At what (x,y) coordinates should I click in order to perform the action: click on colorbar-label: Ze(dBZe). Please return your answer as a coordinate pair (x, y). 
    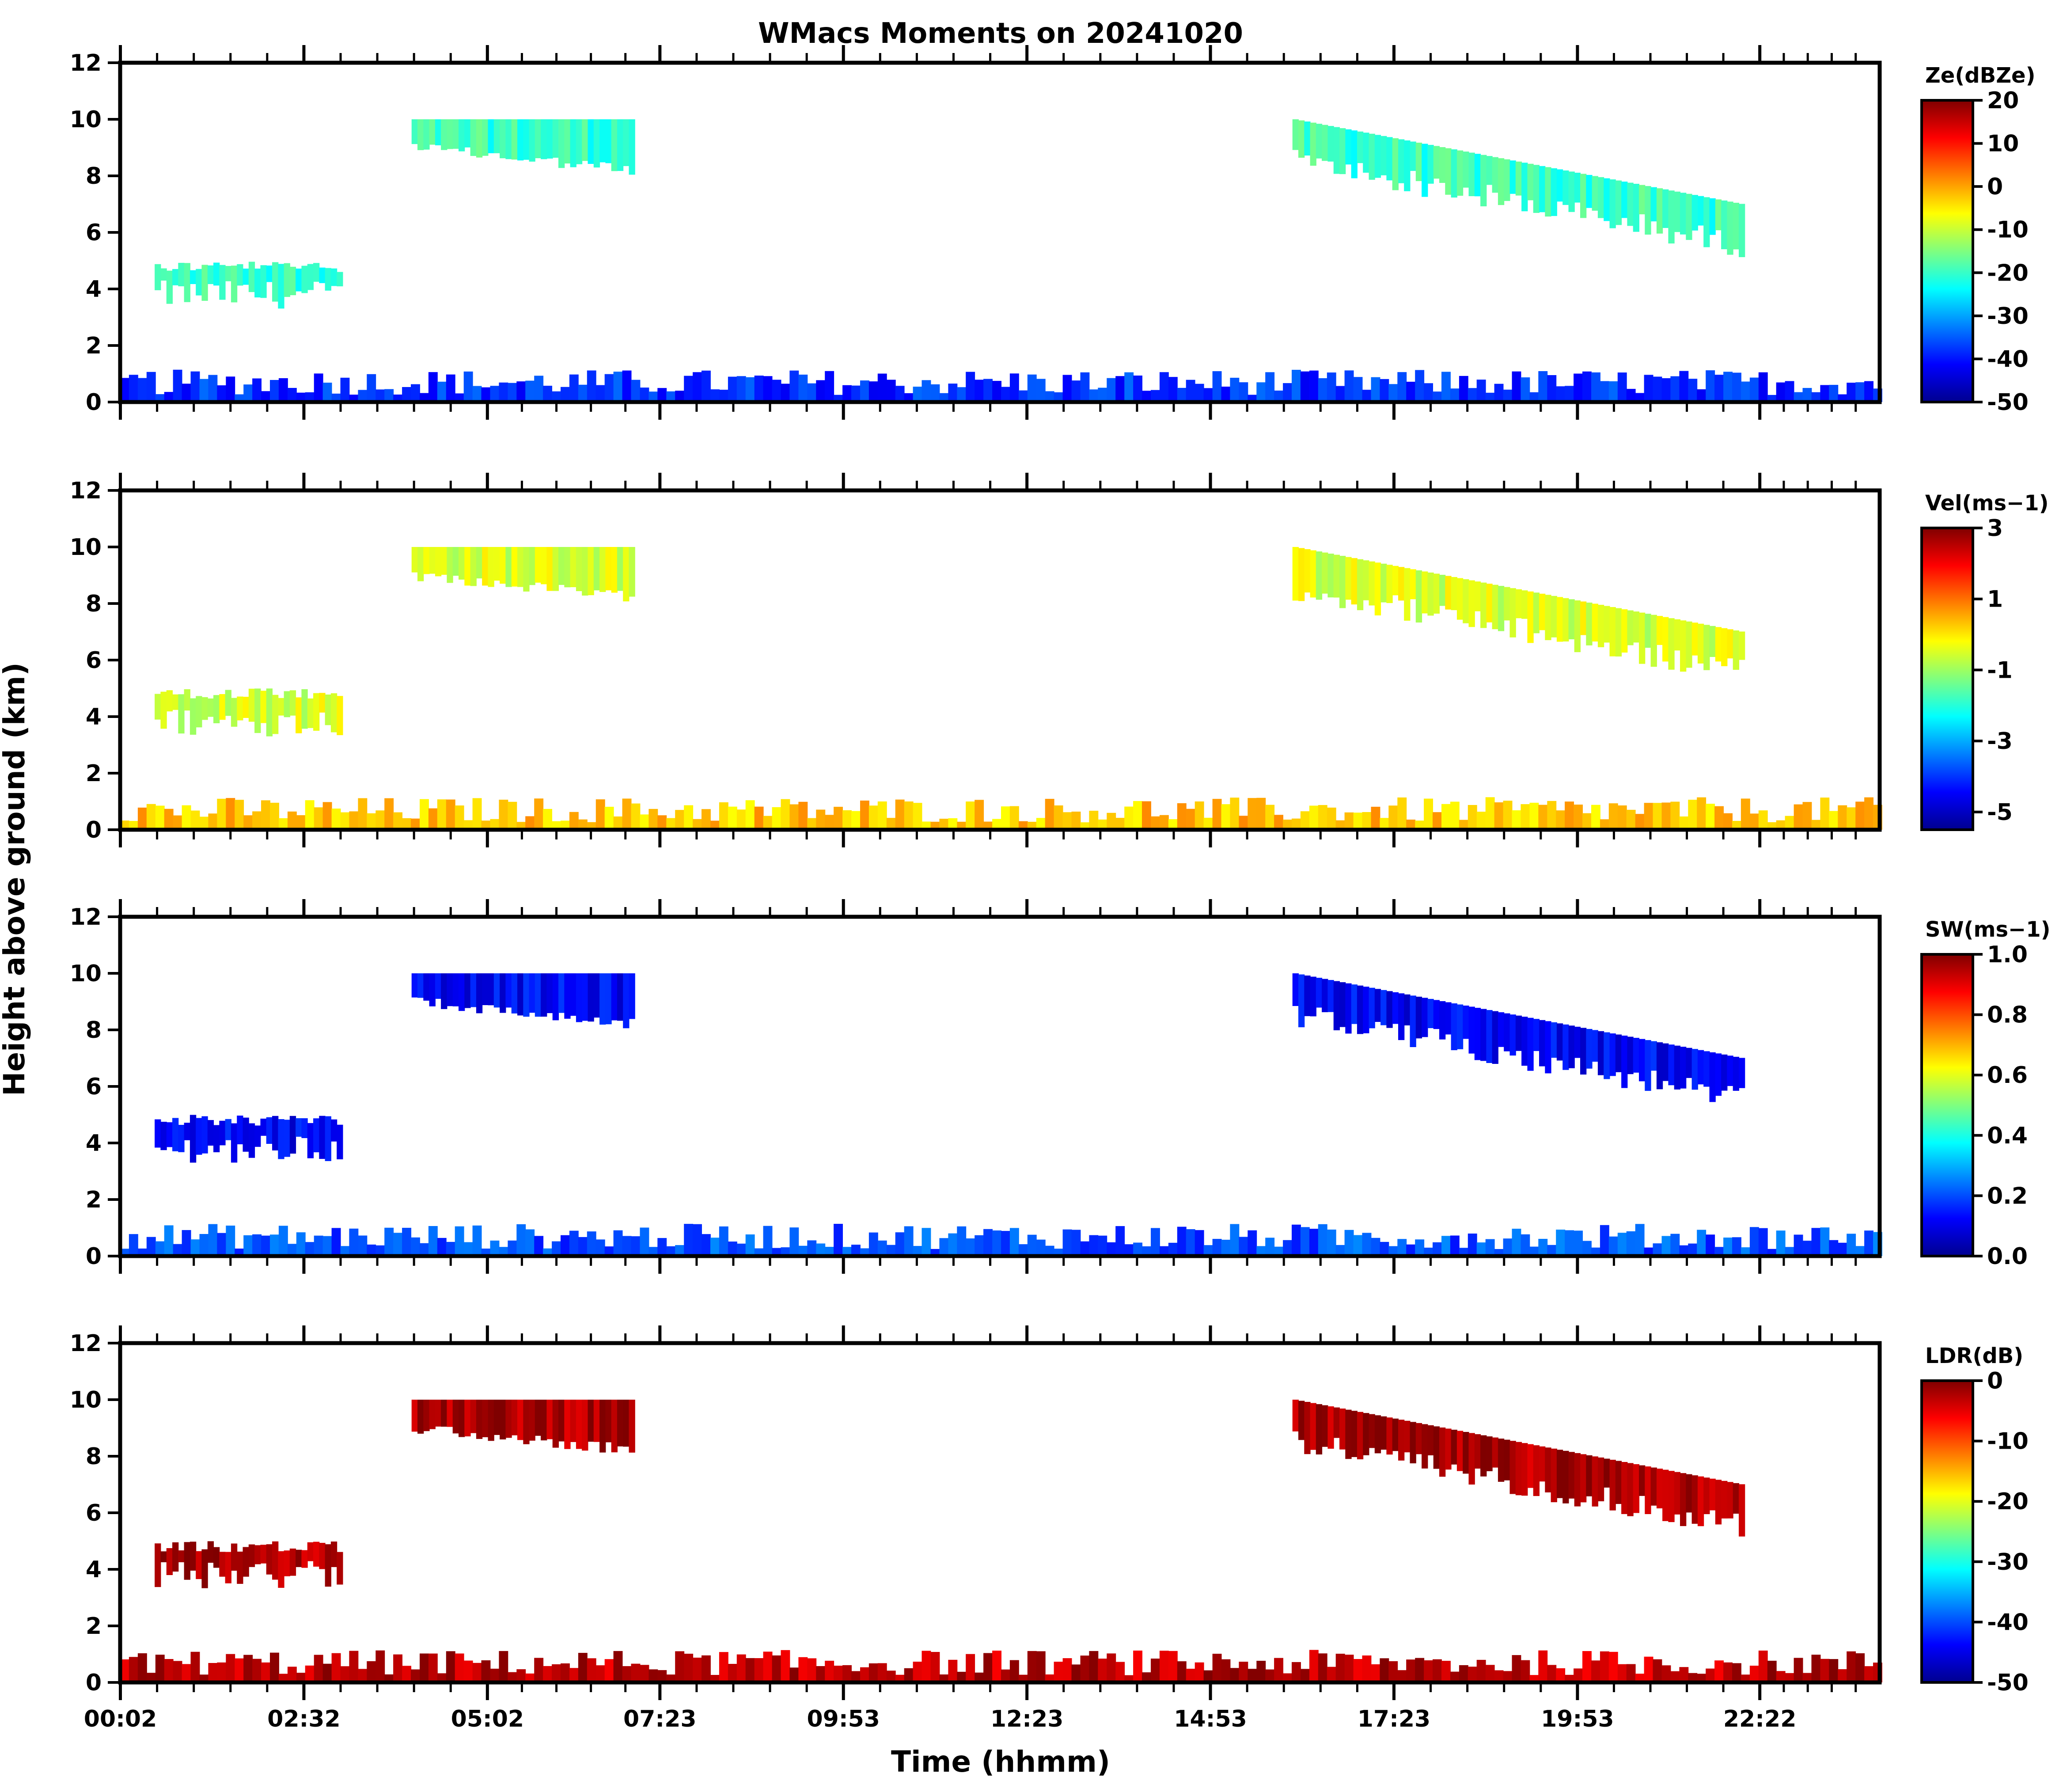
    Looking at the image, I should click on (1981, 75).